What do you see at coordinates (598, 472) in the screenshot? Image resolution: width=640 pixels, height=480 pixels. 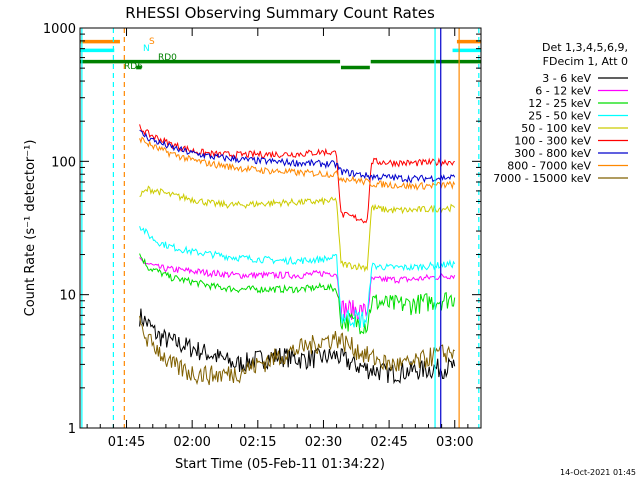 I see `timestamp: 14-Oct-2021 01:45` at bounding box center [598, 472].